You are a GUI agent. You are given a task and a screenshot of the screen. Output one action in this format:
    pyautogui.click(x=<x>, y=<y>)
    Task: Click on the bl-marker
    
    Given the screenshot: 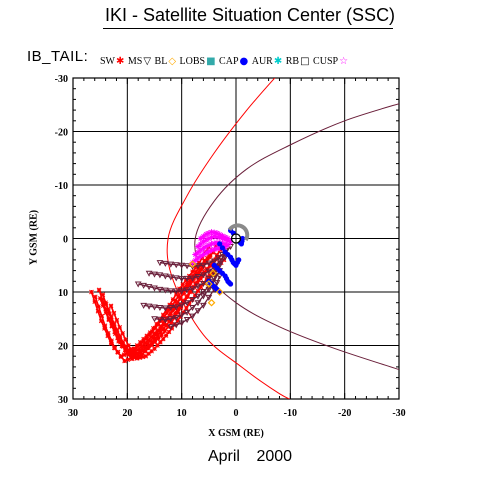 What is the action you would take?
    pyautogui.click(x=219, y=292)
    